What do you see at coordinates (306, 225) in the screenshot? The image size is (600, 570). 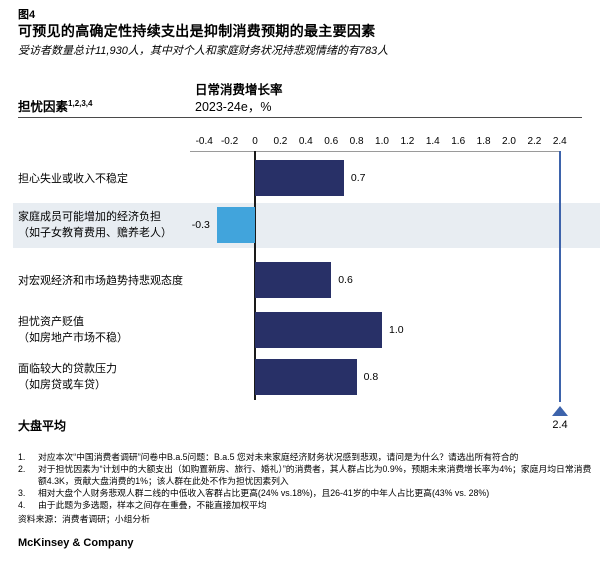 I see `highlighted-row-background` at bounding box center [306, 225].